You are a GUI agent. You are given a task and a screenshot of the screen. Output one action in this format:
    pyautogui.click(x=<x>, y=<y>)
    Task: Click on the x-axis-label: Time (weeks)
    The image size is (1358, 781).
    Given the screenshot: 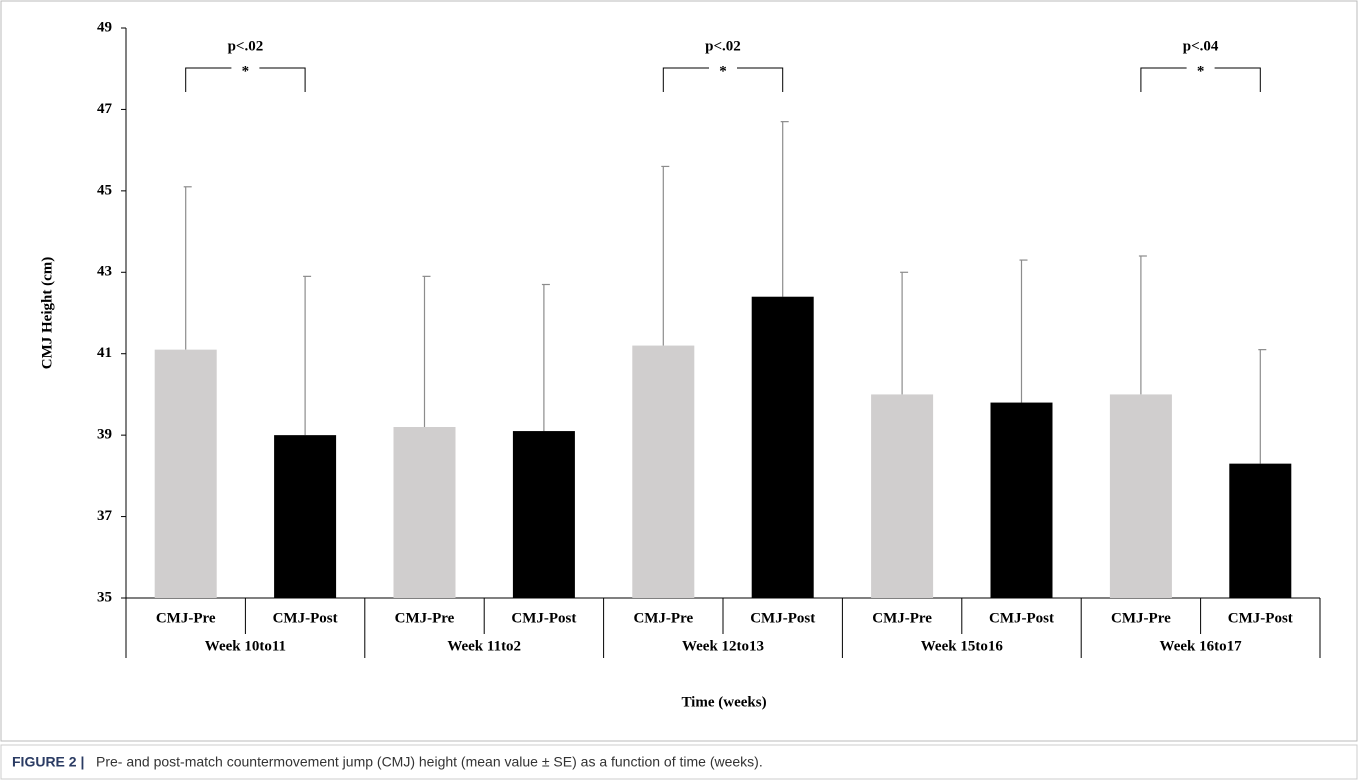 What is the action you would take?
    pyautogui.click(x=723, y=702)
    